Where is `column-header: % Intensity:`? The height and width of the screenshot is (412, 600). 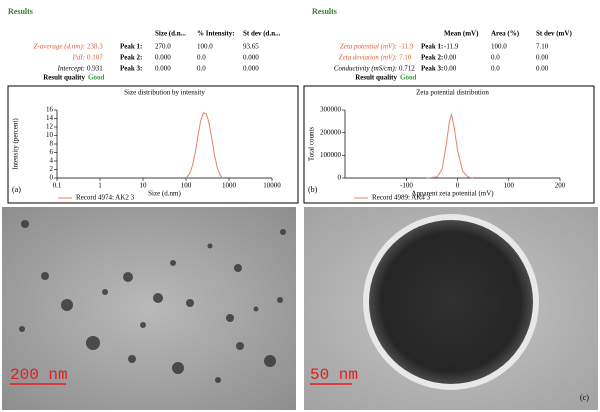
column-header: % Intensity: is located at coordinates (216, 34).